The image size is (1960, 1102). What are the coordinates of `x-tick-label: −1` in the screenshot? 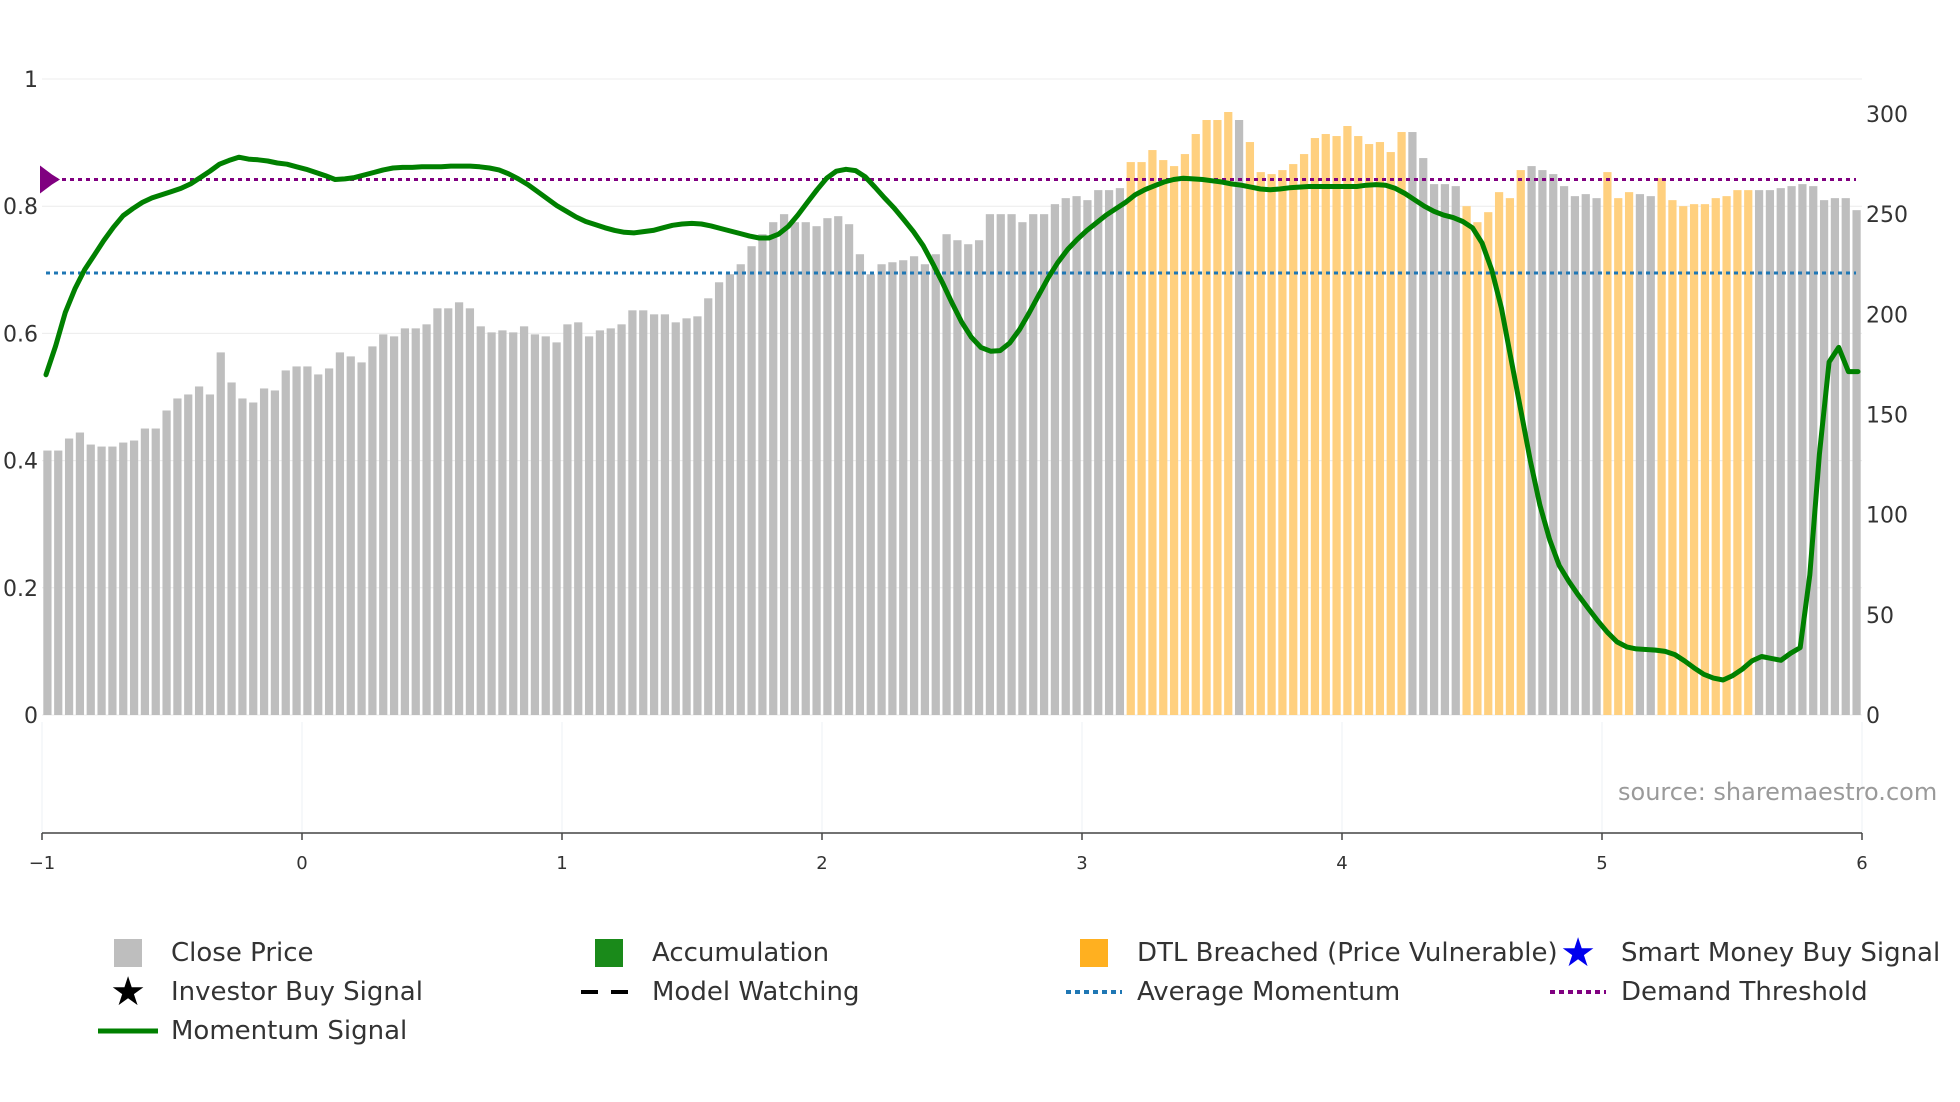 It's located at (42, 863).